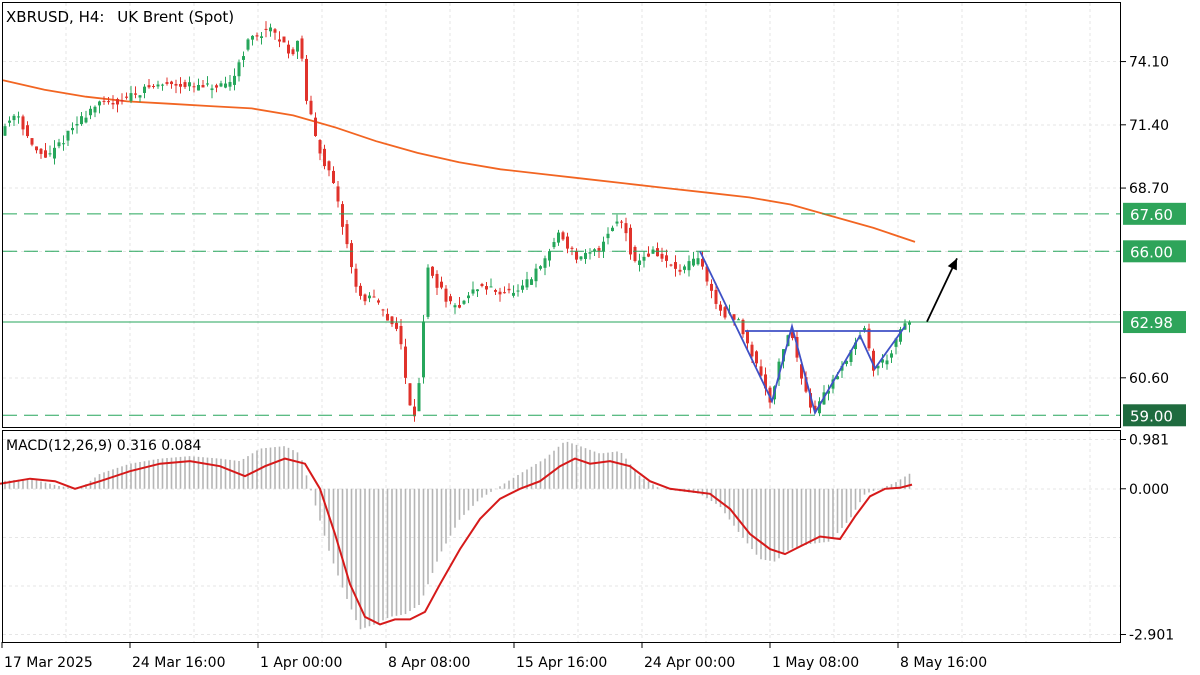 Image resolution: width=1200 pixels, height=675 pixels. Describe the element at coordinates (942, 289) in the screenshot. I see `projection-arrow` at that location.